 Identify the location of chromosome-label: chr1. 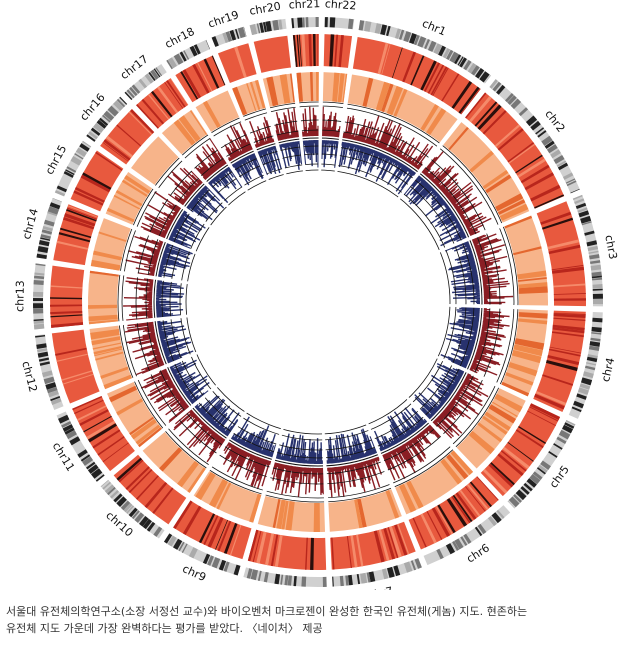
(434, 28).